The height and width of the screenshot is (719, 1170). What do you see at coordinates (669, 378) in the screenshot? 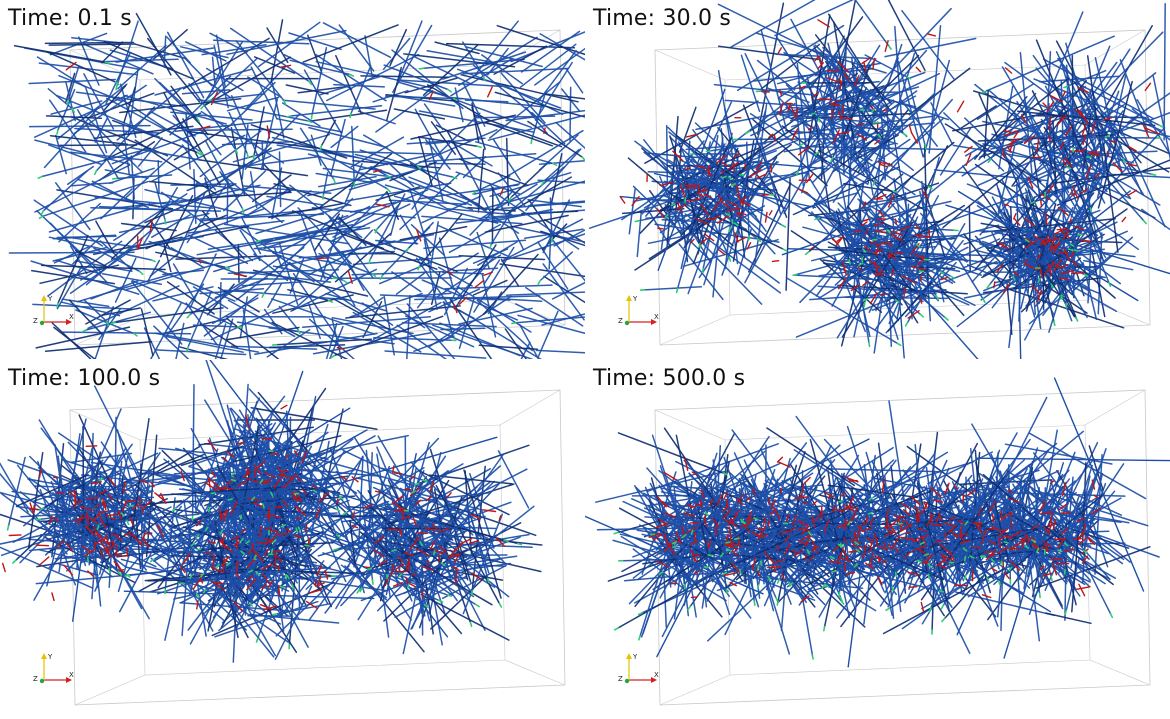
I see `panel-title: Time: 500.0 s` at bounding box center [669, 378].